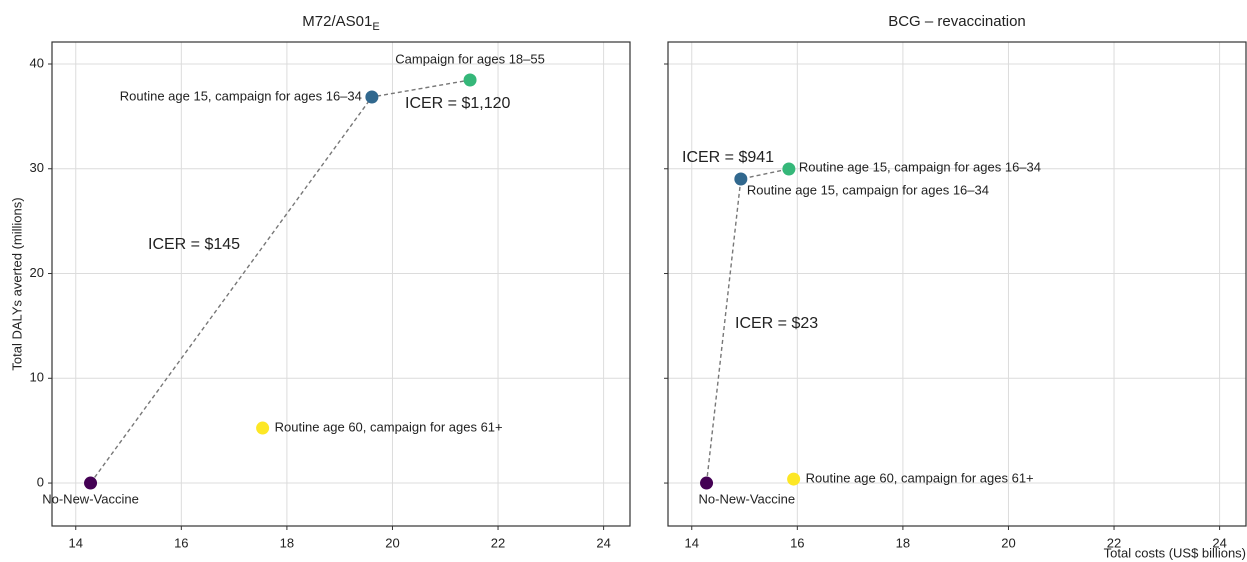  I want to click on title-subscript: E, so click(375, 27).